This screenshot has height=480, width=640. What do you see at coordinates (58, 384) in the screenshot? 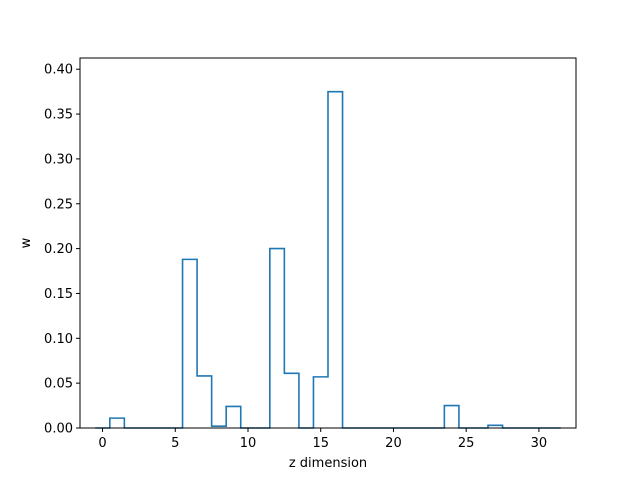
I see `y-tick-label: 0.05` at bounding box center [58, 384].